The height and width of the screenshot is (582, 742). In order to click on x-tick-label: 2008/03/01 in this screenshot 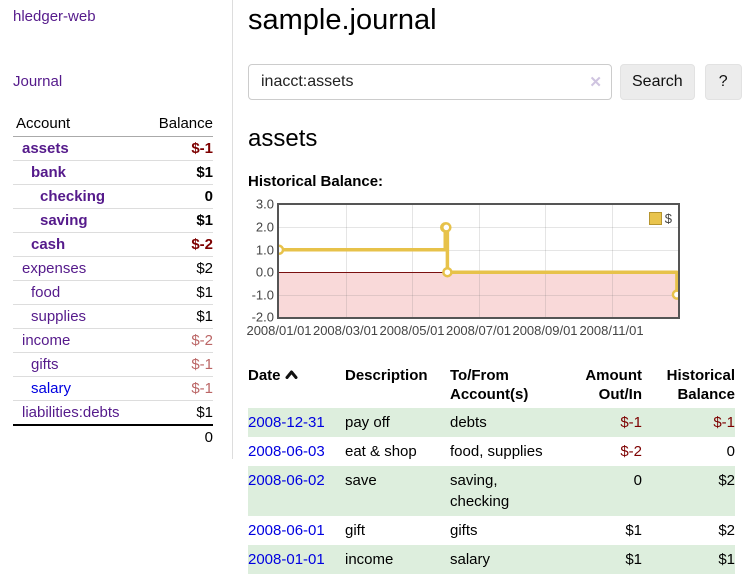, I will do `click(345, 330)`.